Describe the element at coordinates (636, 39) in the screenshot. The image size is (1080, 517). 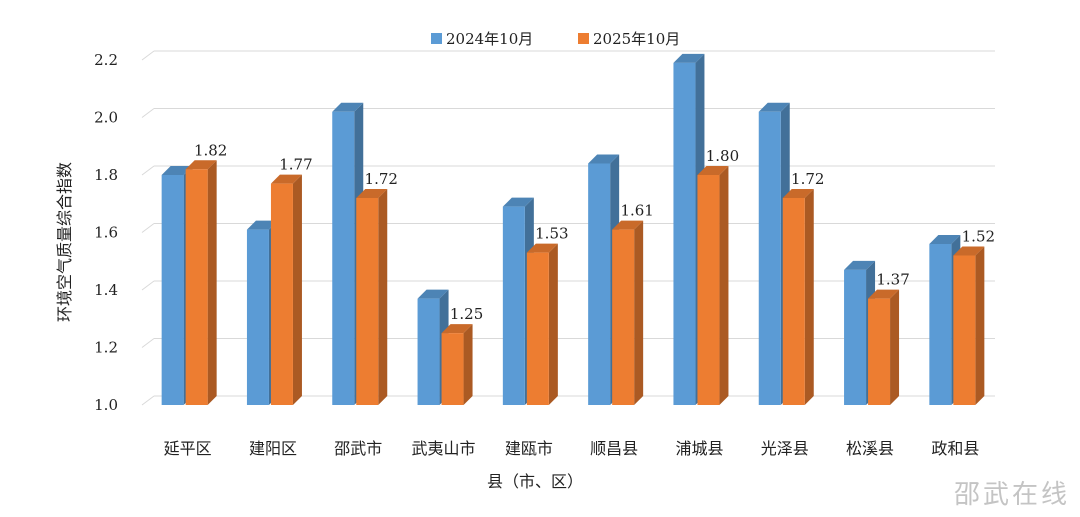
I see `legend-label: 2025年10月` at that location.